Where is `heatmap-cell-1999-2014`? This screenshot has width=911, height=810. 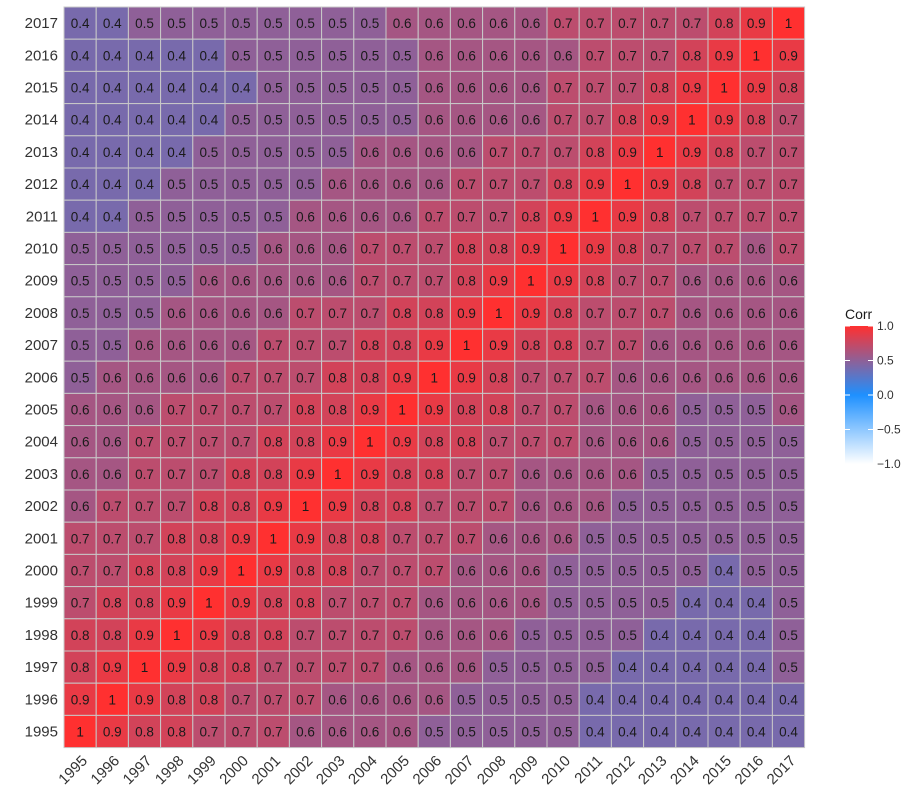 heatmap-cell-1999-2014 is located at coordinates (692, 603).